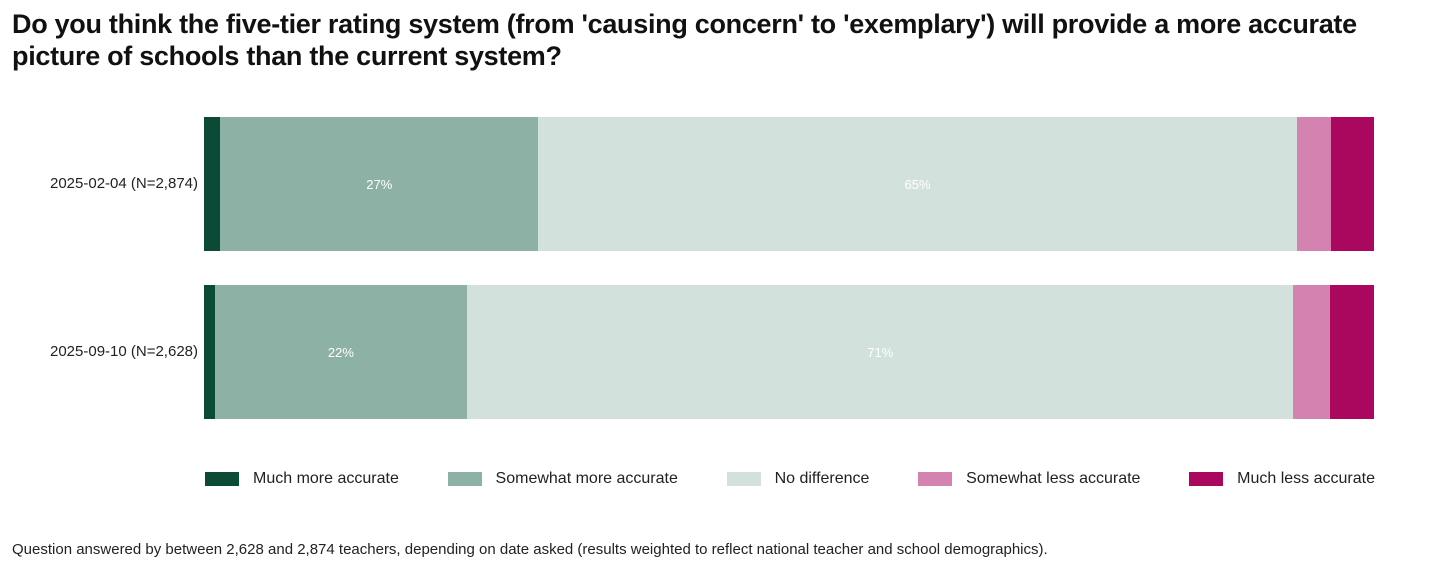  I want to click on legend-item: Somewhat less accurate, so click(1029, 479).